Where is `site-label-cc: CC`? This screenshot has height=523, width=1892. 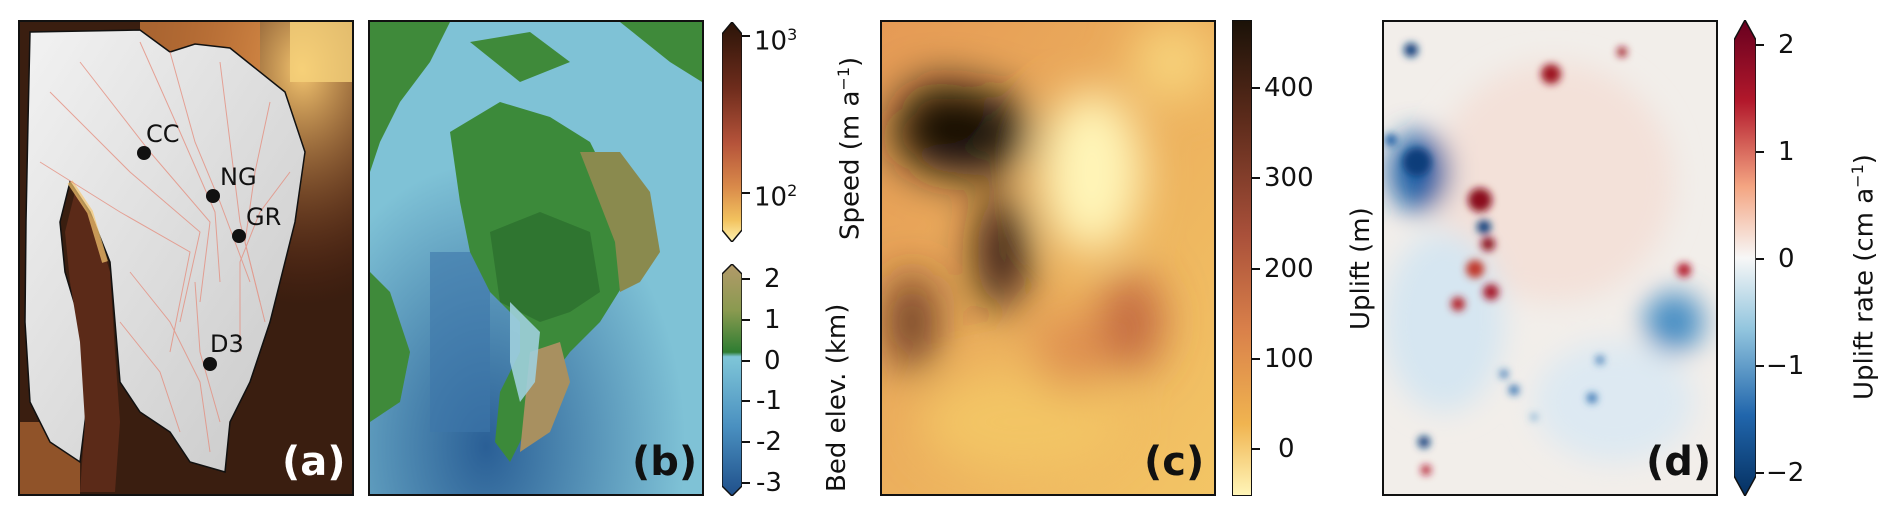
site-label-cc: CC is located at coordinates (163, 134).